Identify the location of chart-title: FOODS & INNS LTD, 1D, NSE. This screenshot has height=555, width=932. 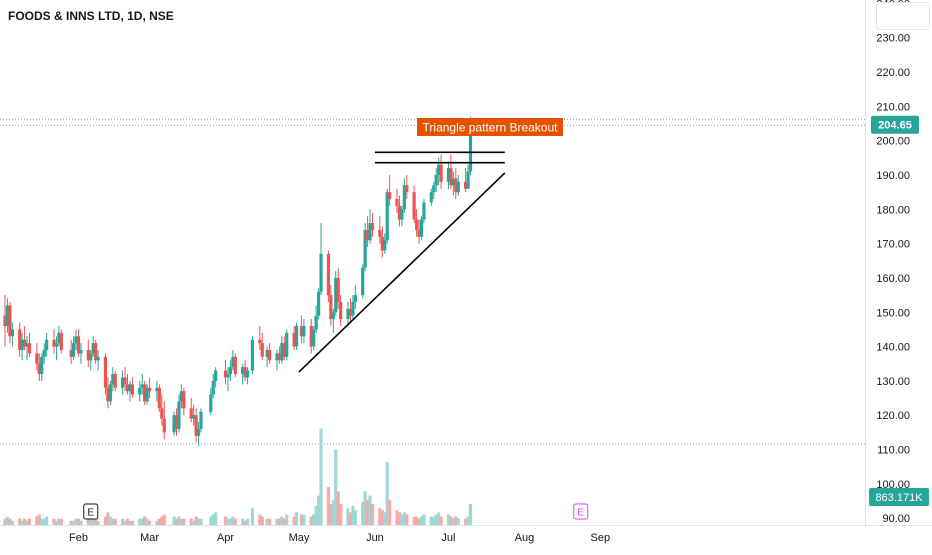
(91, 16).